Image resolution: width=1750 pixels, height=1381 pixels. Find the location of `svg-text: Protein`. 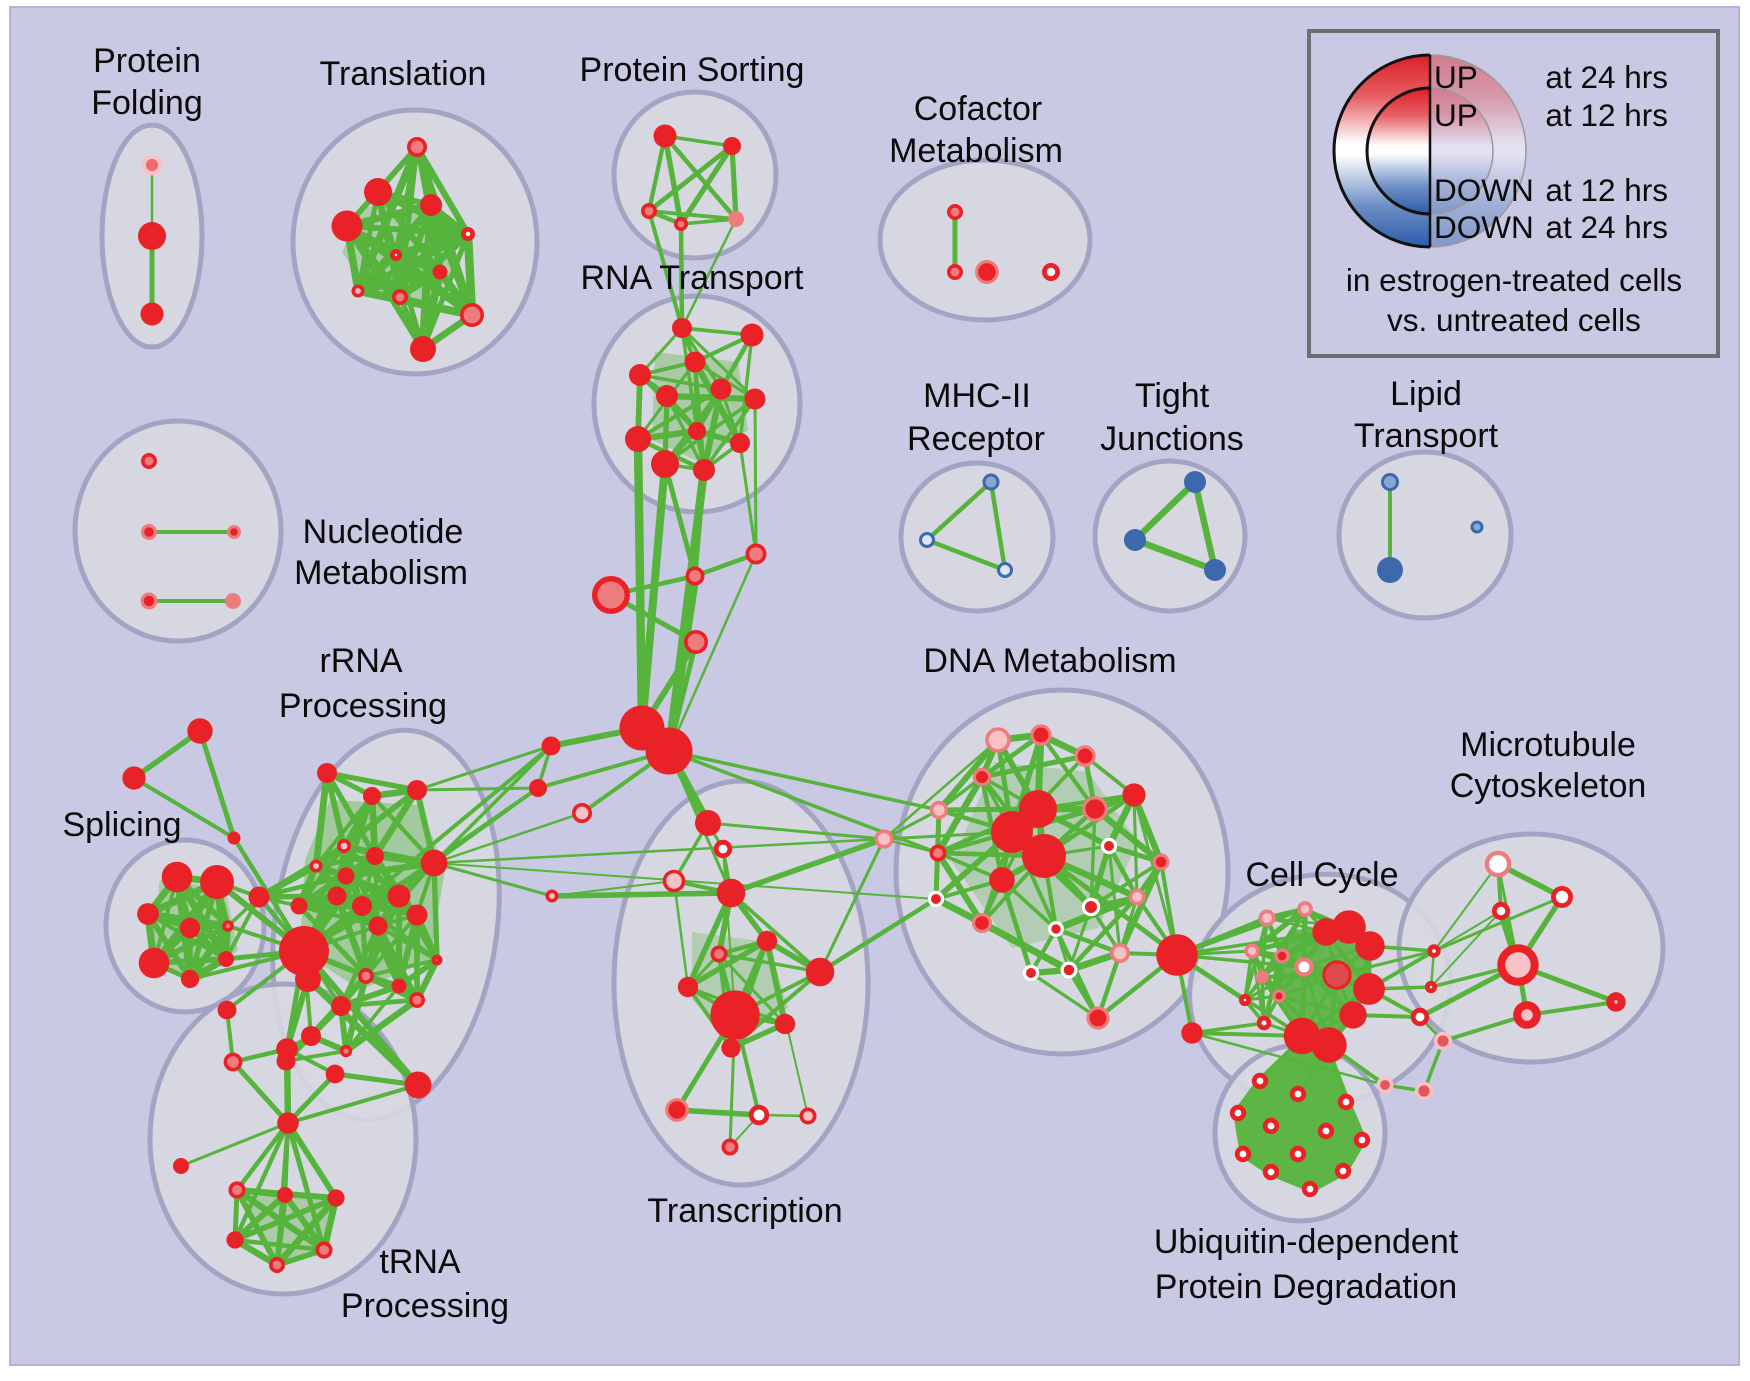

svg-text: Protein is located at coordinates (147, 61).